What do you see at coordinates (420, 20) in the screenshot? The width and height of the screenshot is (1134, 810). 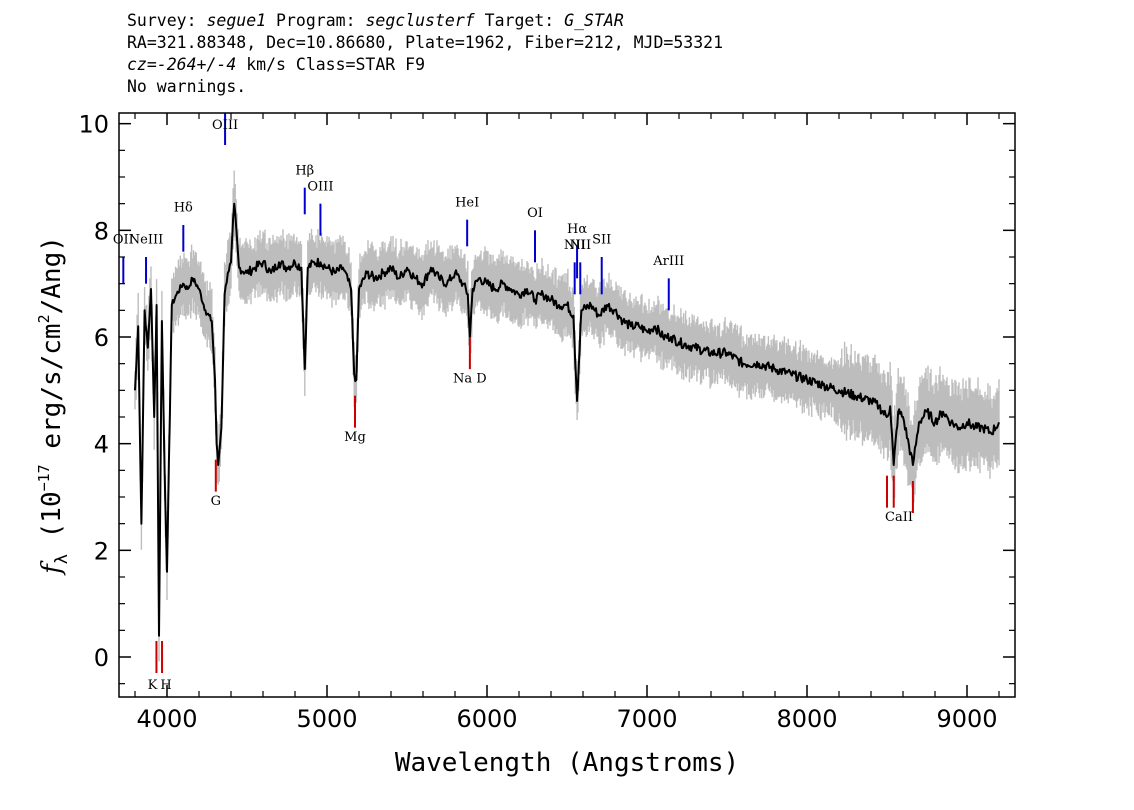 I see `program-value: segclusterf` at bounding box center [420, 20].